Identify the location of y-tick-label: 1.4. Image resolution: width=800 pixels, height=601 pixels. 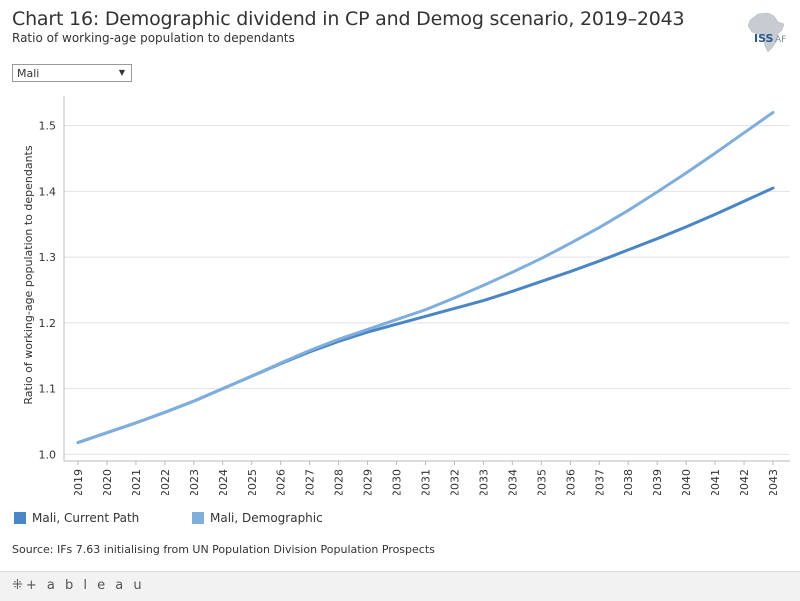
(48, 191).